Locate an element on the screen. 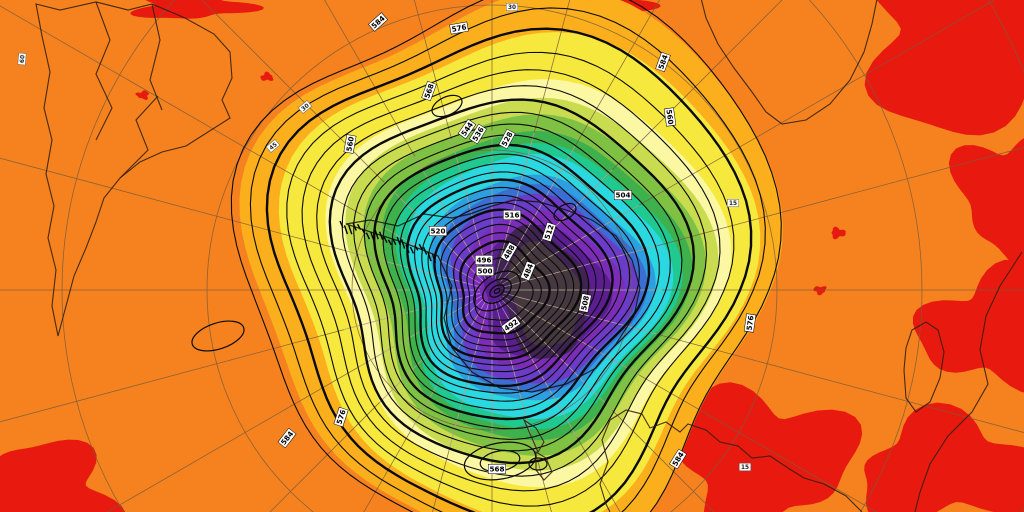 The width and height of the screenshot is (1024, 512). contour-label: 508 is located at coordinates (585, 303).